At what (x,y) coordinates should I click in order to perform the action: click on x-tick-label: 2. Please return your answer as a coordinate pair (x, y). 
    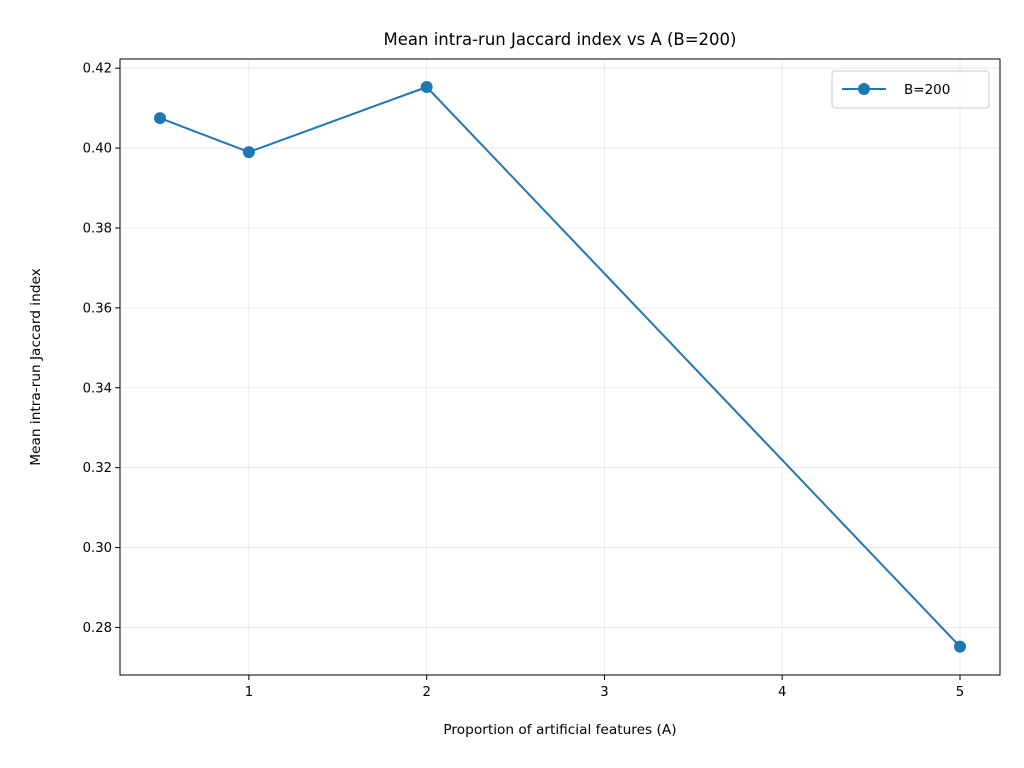
    Looking at the image, I should click on (426, 692).